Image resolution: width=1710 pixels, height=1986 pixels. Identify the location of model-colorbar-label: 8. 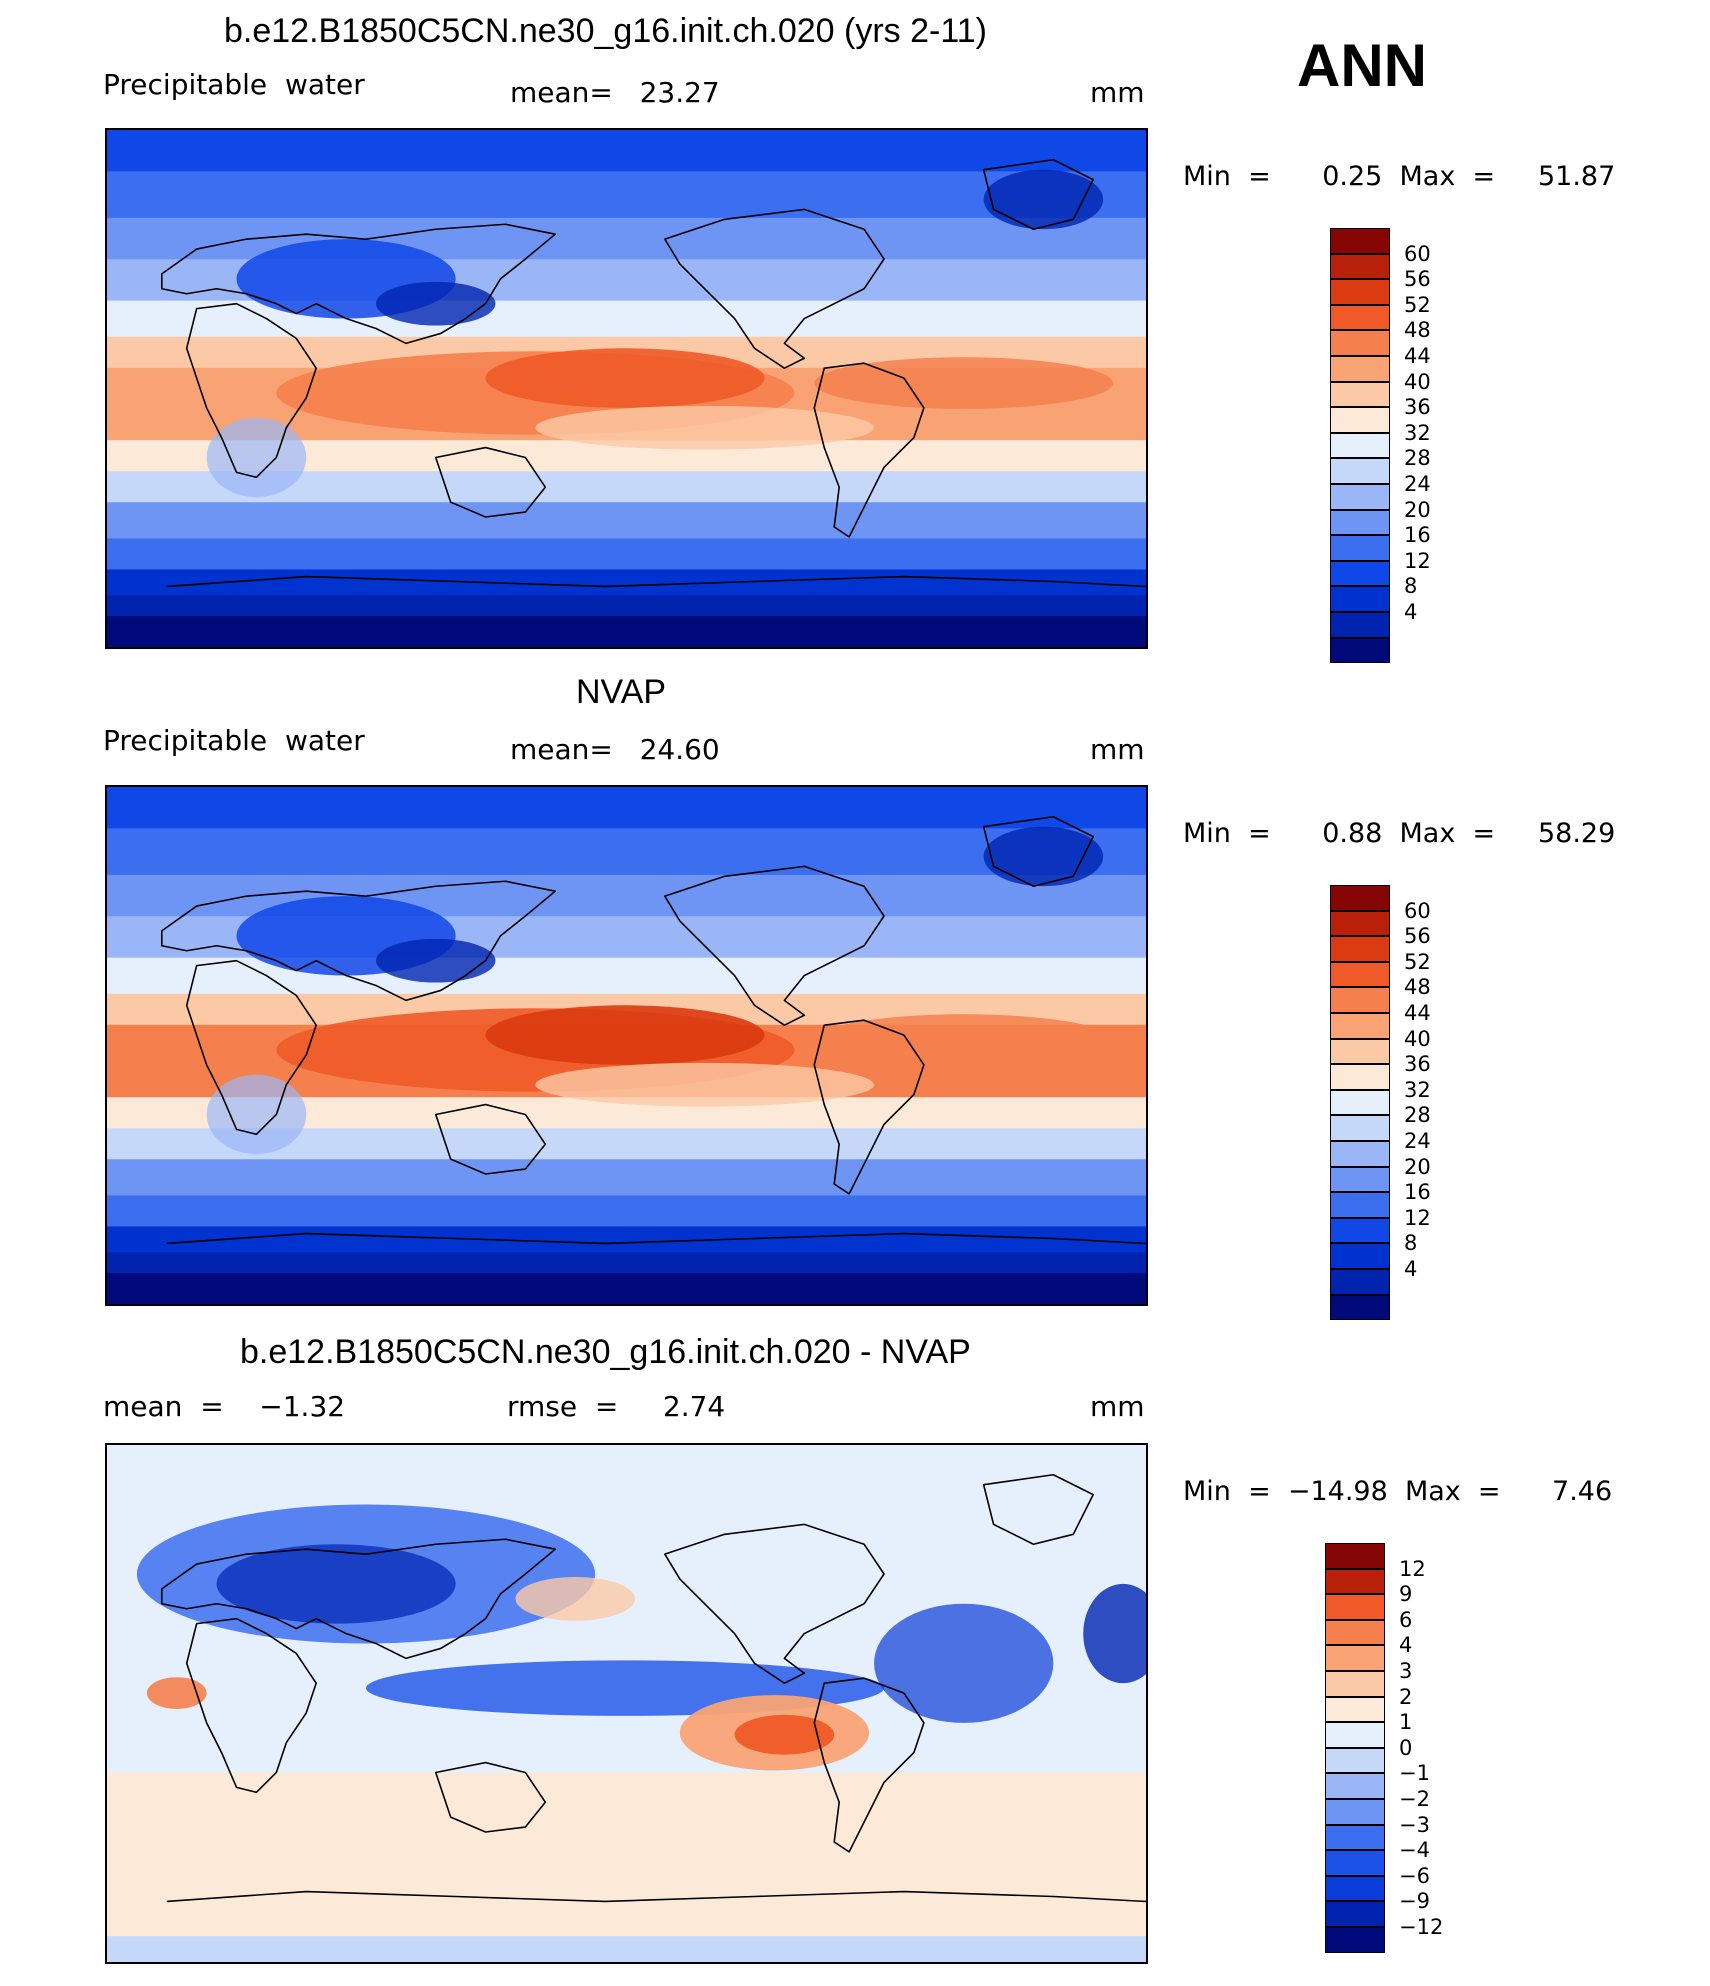
(1411, 586).